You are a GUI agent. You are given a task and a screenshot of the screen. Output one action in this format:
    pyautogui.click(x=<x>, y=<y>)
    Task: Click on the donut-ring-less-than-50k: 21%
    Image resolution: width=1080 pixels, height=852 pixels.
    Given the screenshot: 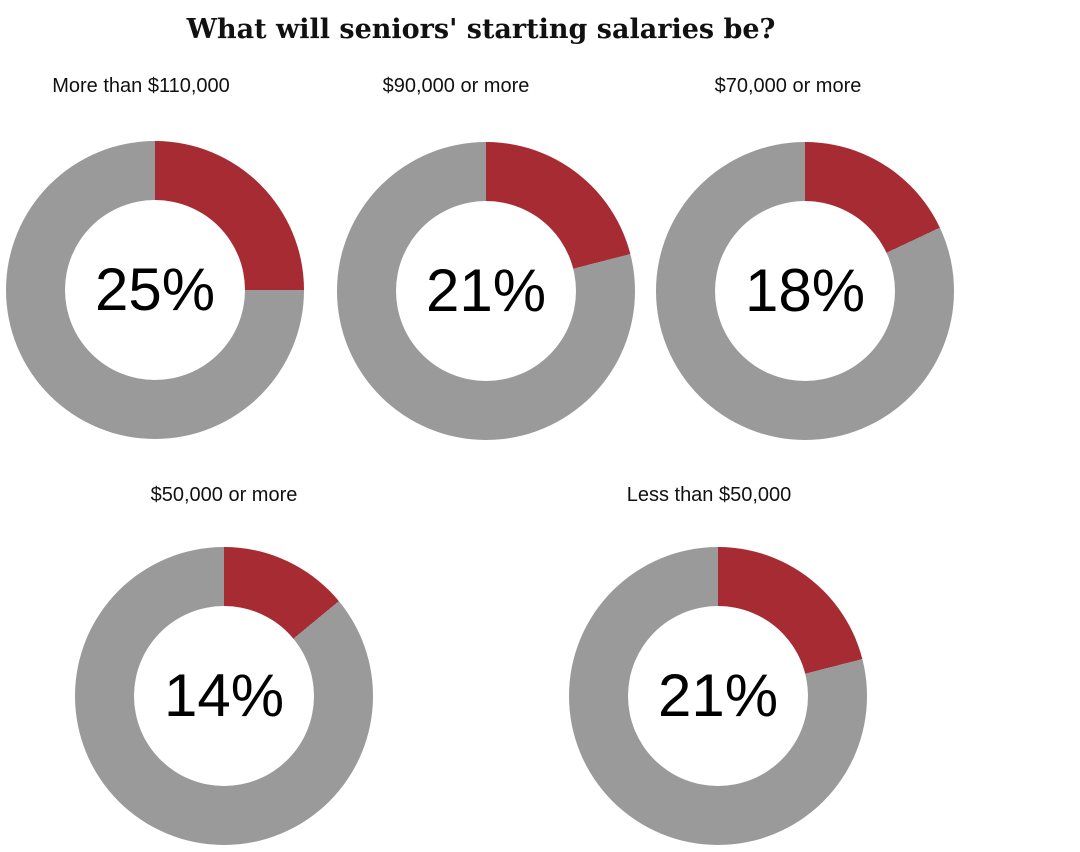 What is the action you would take?
    pyautogui.click(x=718, y=696)
    